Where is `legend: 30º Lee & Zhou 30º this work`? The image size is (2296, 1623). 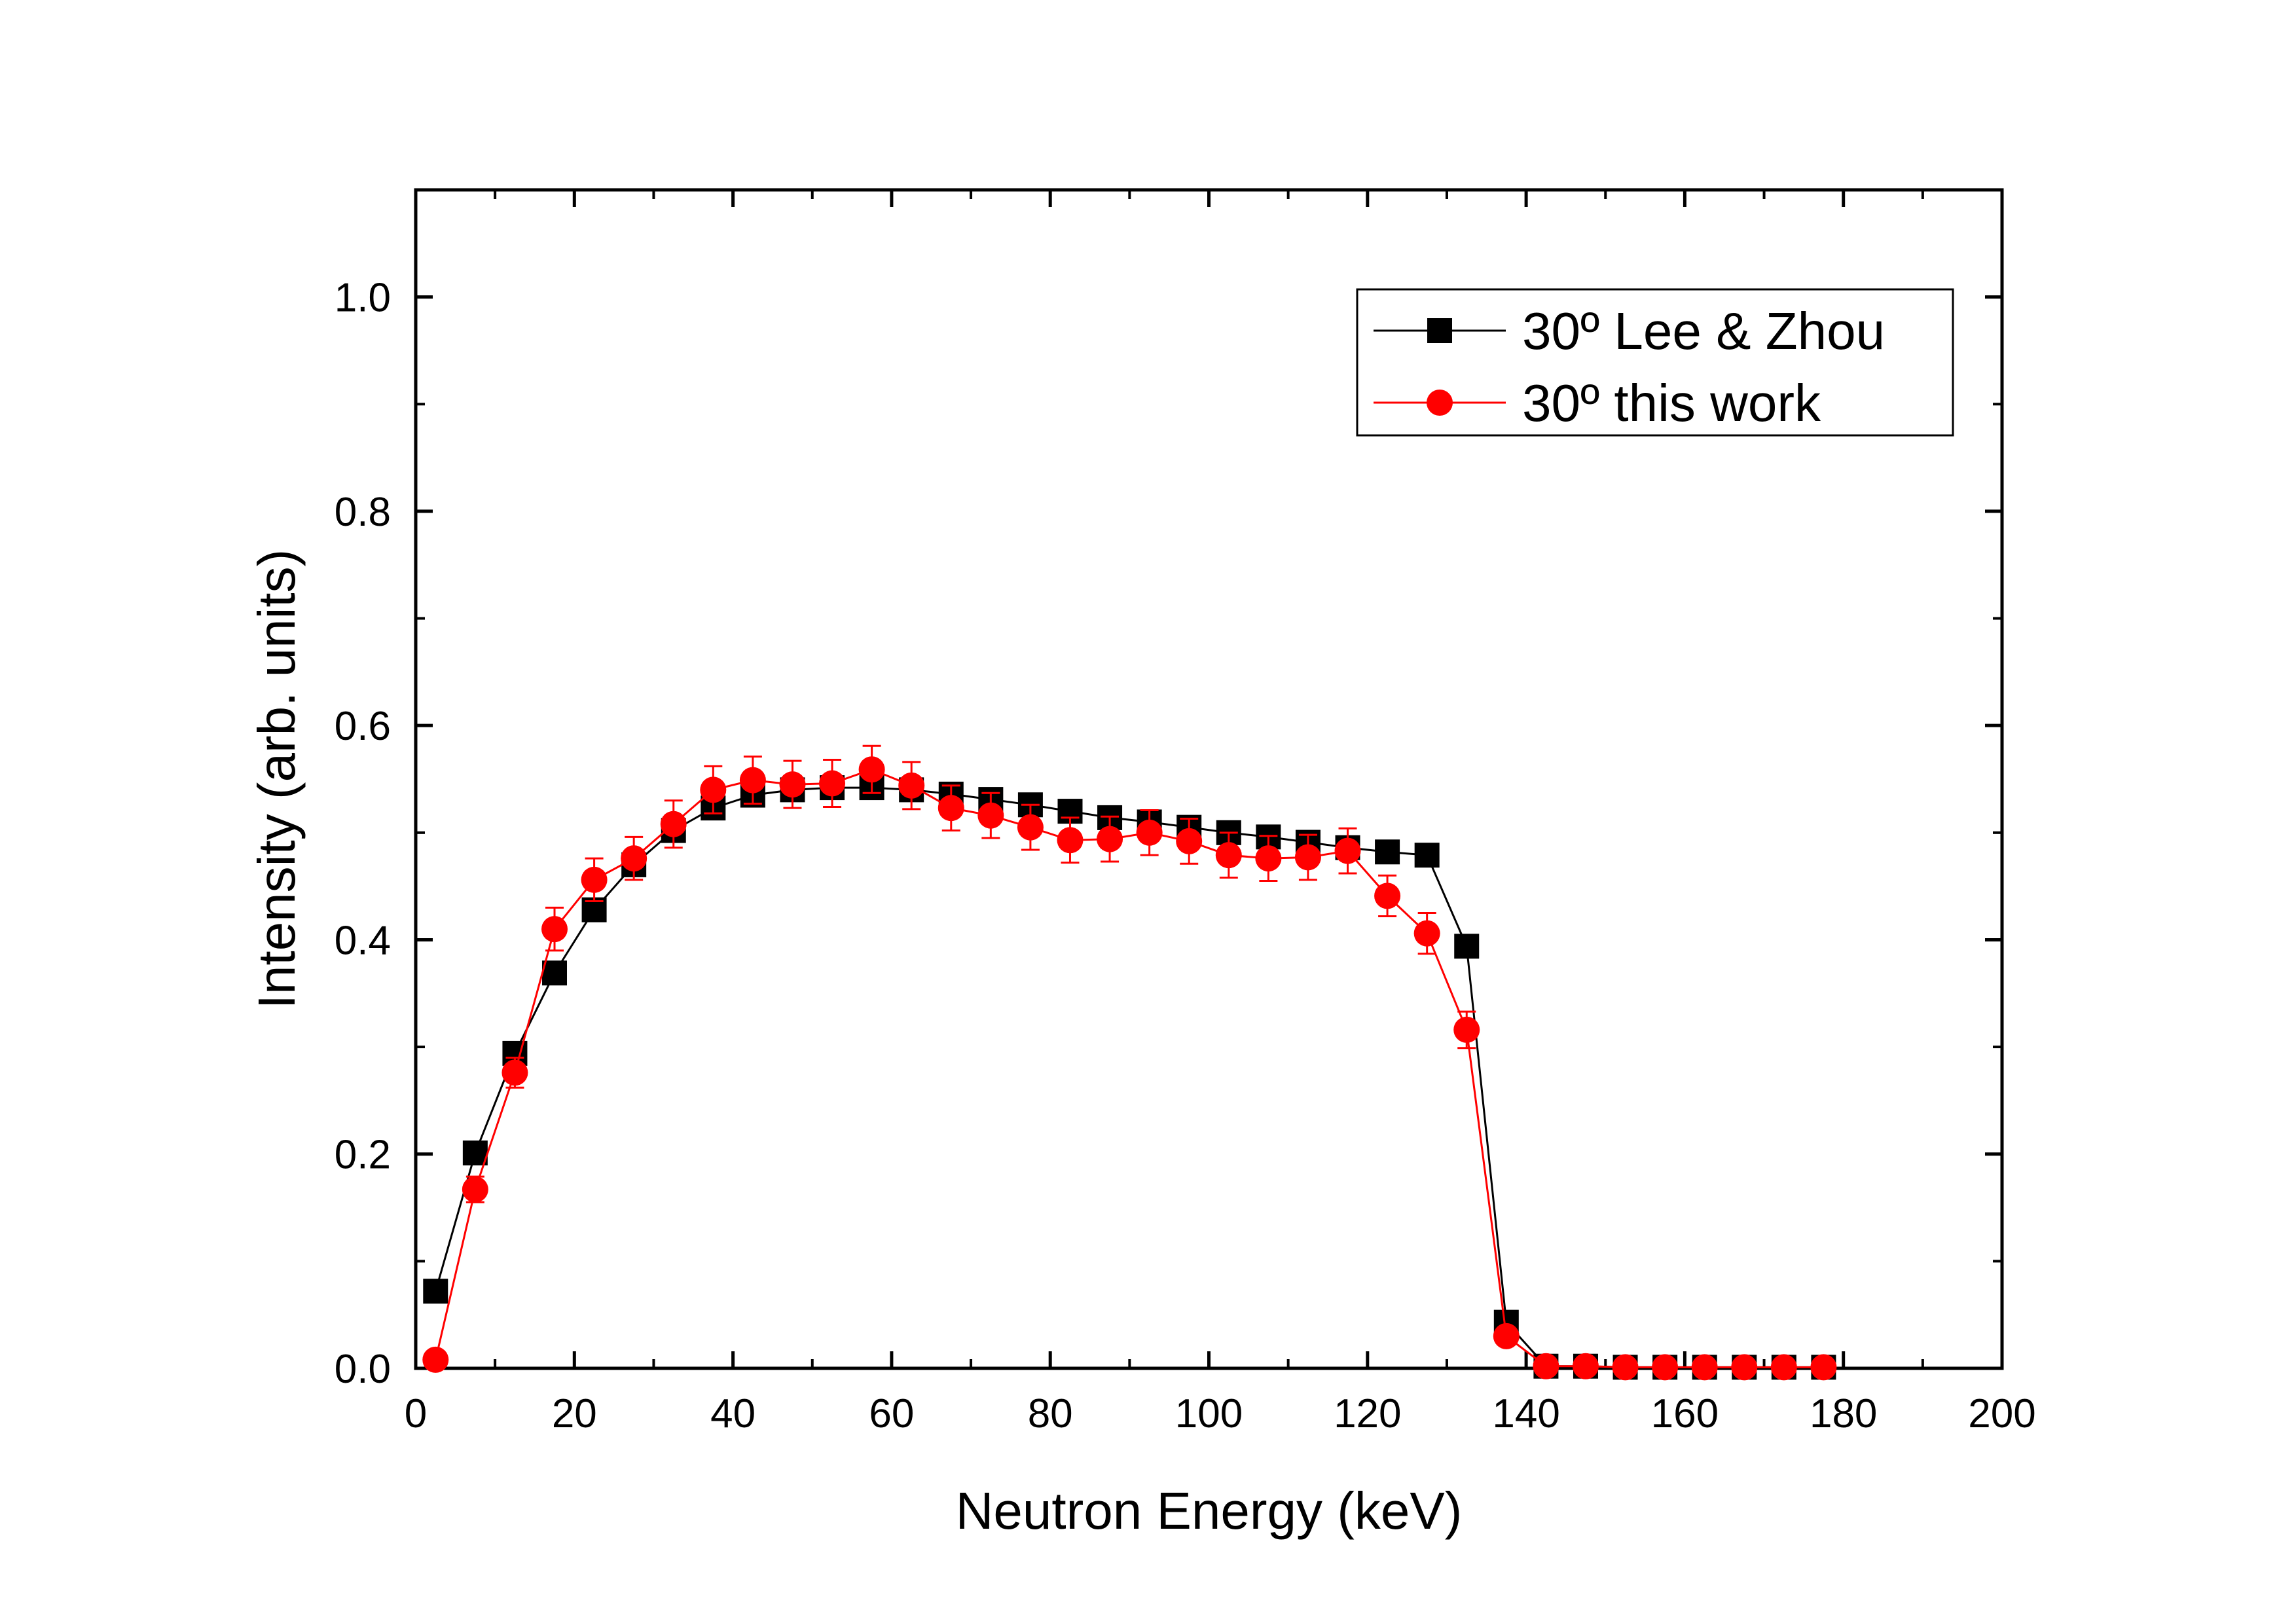
legend: 30º Lee & Zhou 30º this work is located at coordinates (1655, 362).